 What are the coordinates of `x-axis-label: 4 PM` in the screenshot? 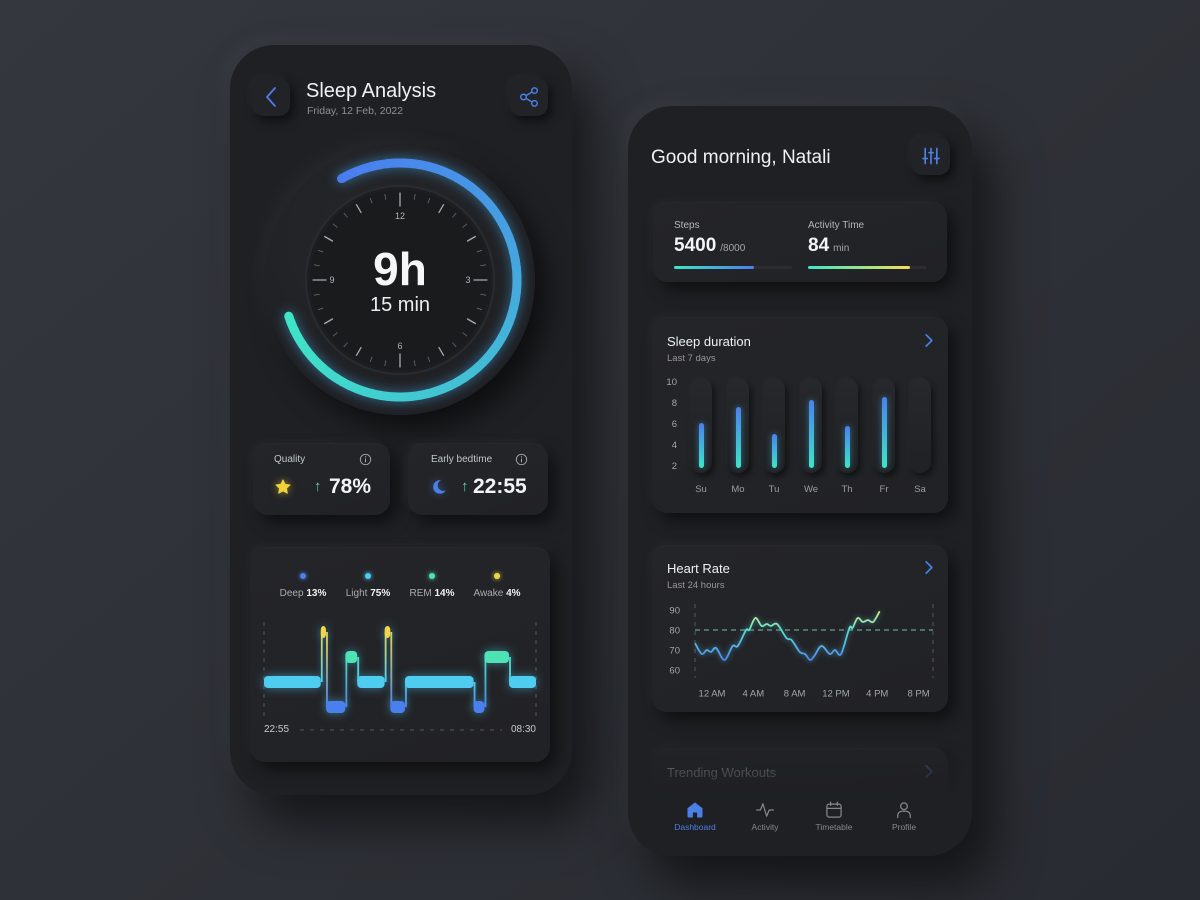 It's located at (877, 694).